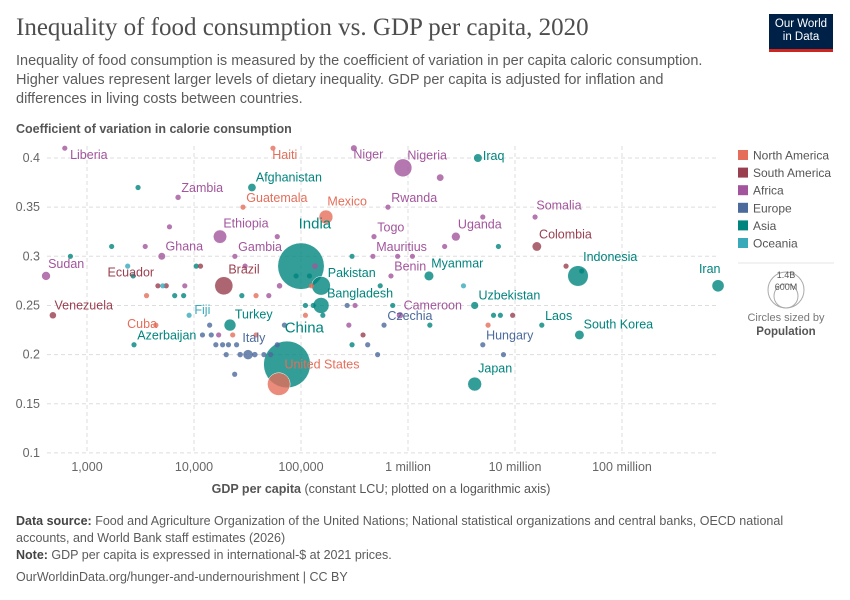  What do you see at coordinates (373, 256) in the screenshot?
I see `data-point-mauritius` at bounding box center [373, 256].